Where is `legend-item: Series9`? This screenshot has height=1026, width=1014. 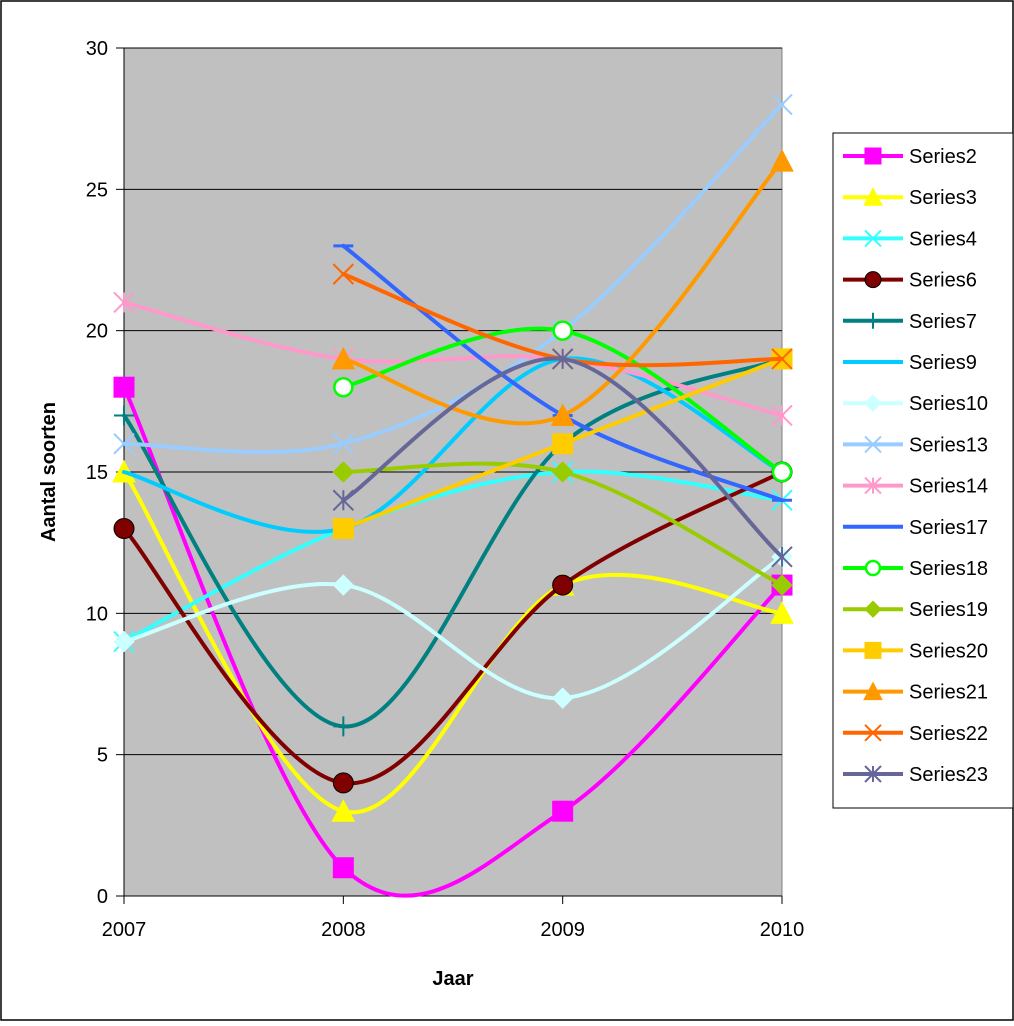
legend-item: Series9 is located at coordinates (910, 363).